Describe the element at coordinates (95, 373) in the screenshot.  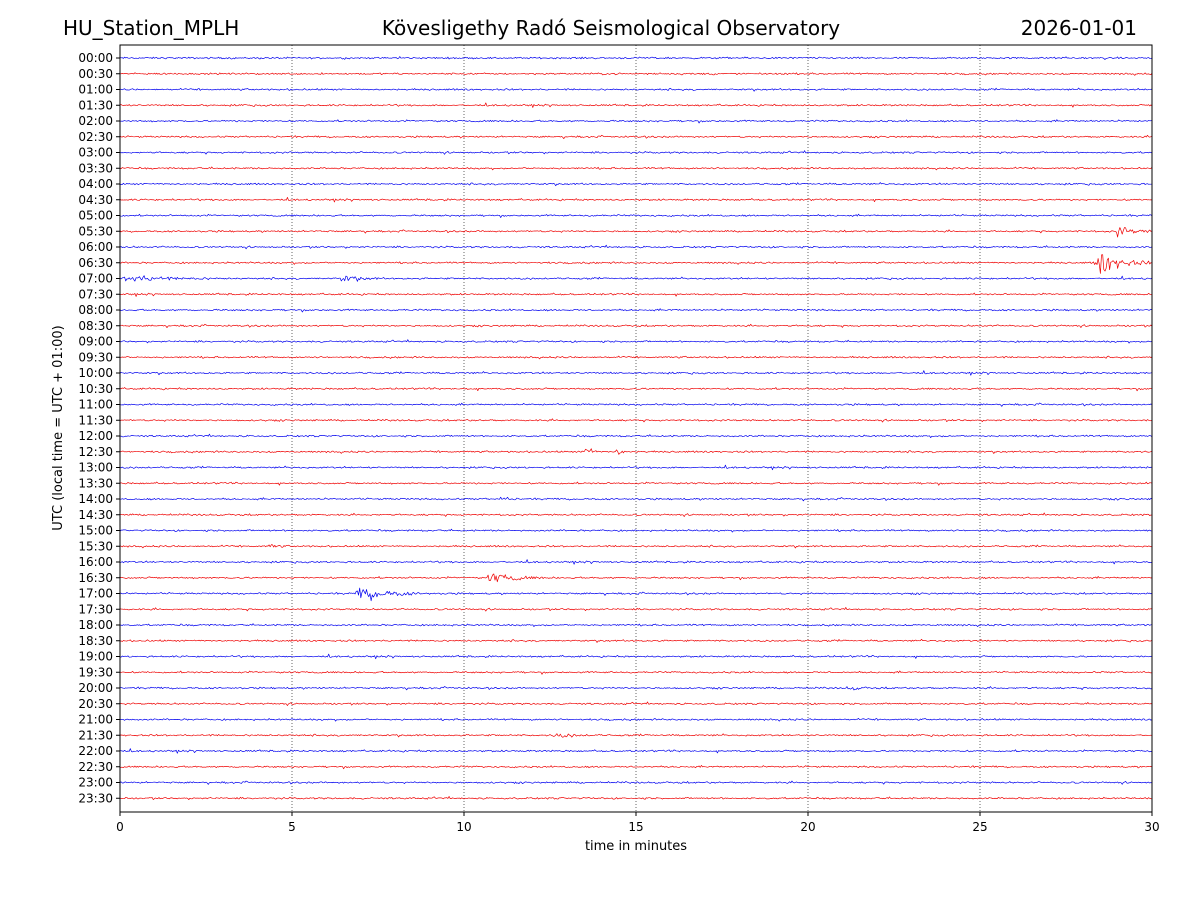
I see `y-tick-label: 10:00` at that location.